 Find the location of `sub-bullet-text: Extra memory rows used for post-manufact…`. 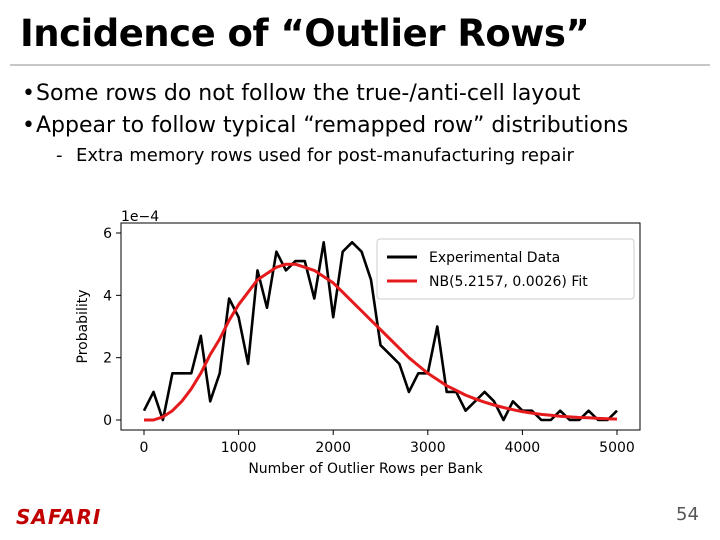

sub-bullet-text: Extra memory rows used for post-manufact… is located at coordinates (325, 155).